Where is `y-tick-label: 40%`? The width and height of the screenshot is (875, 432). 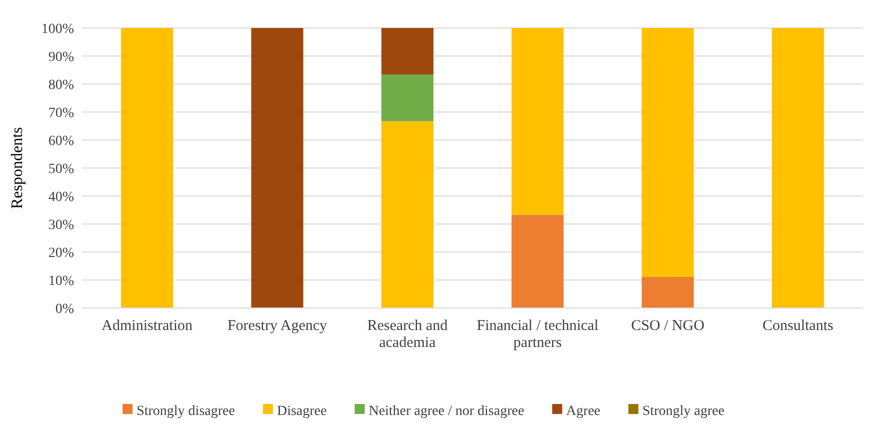 y-tick-label: 40% is located at coordinates (61, 197).